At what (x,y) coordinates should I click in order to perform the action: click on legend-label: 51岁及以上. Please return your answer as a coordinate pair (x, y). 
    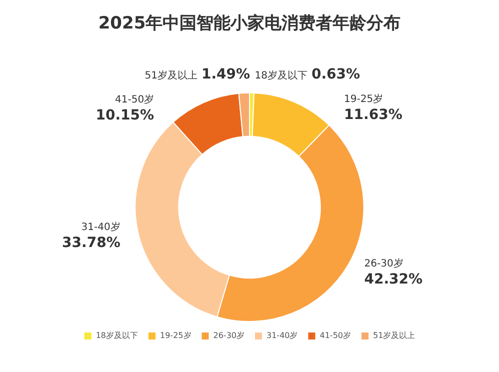
    Looking at the image, I should click on (394, 335).